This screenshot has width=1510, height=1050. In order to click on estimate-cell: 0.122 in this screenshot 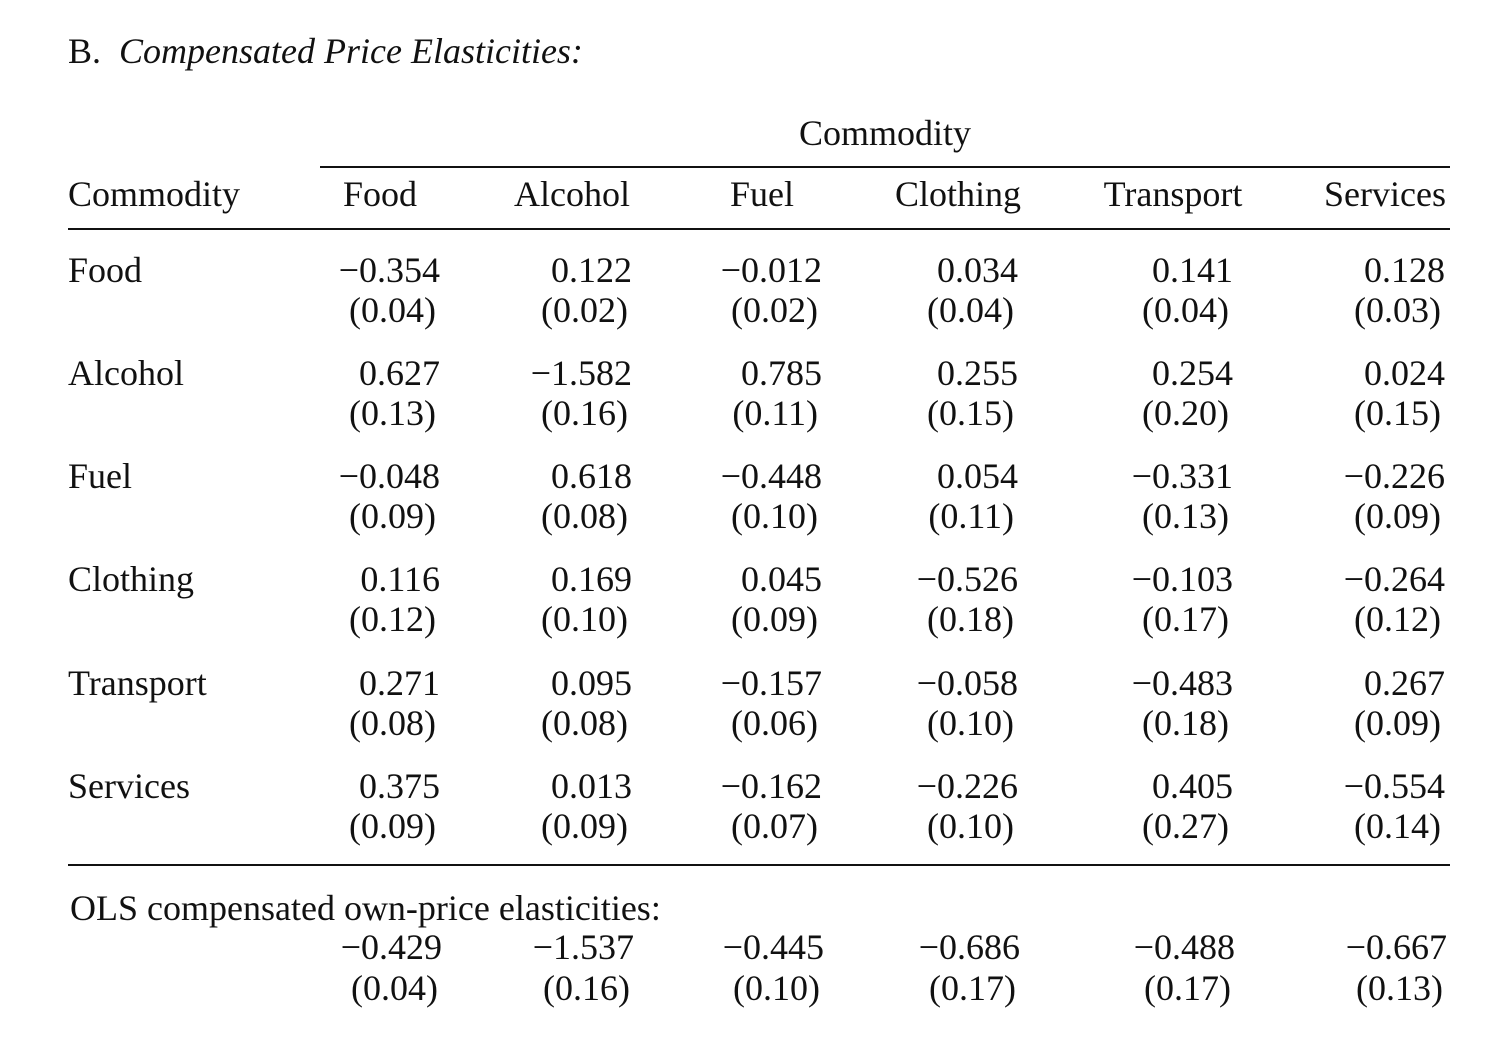, I will do `click(591, 270)`.